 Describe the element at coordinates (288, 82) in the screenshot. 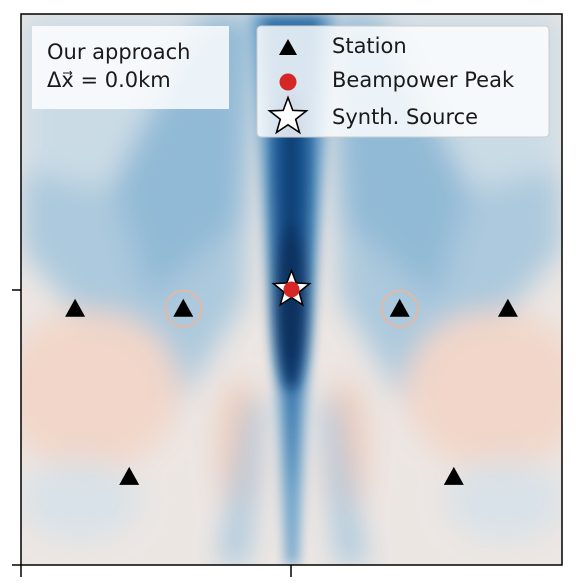

I see `legend-marker-beampower-peak` at that location.